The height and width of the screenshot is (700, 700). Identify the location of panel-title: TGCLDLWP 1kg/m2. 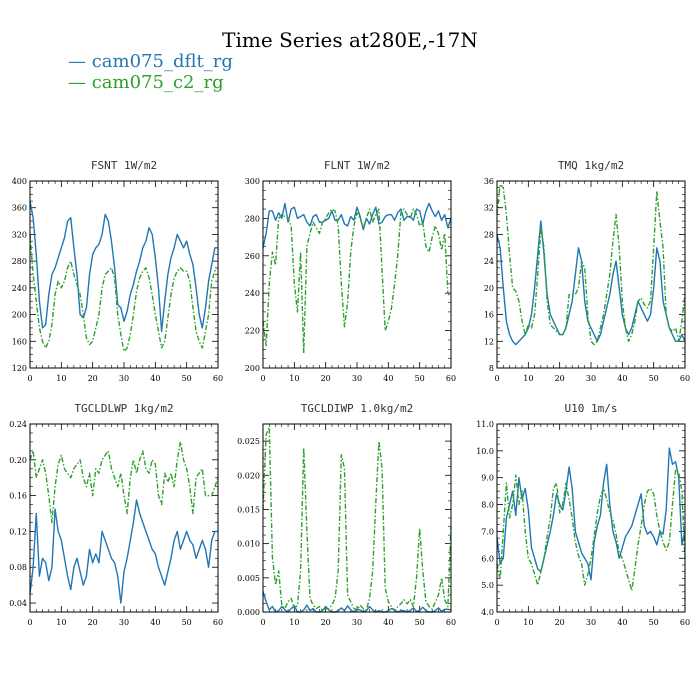
(123, 408).